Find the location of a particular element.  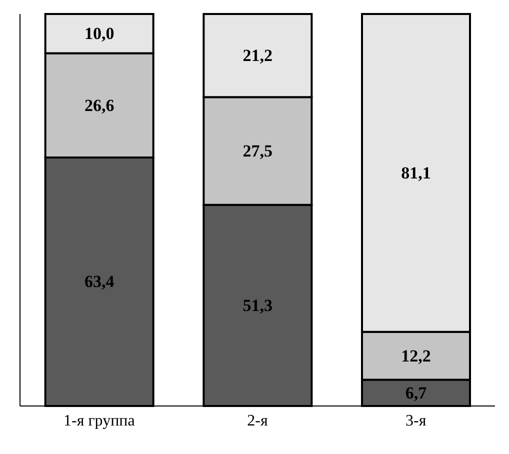

data-label: 10,0 is located at coordinates (99, 34).